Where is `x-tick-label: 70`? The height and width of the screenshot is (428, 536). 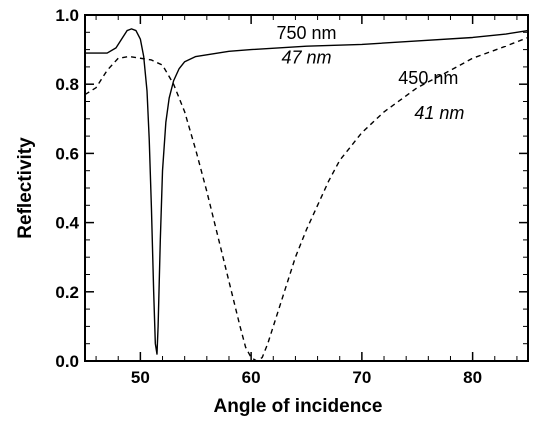
x-tick-label: 70 is located at coordinates (361, 377).